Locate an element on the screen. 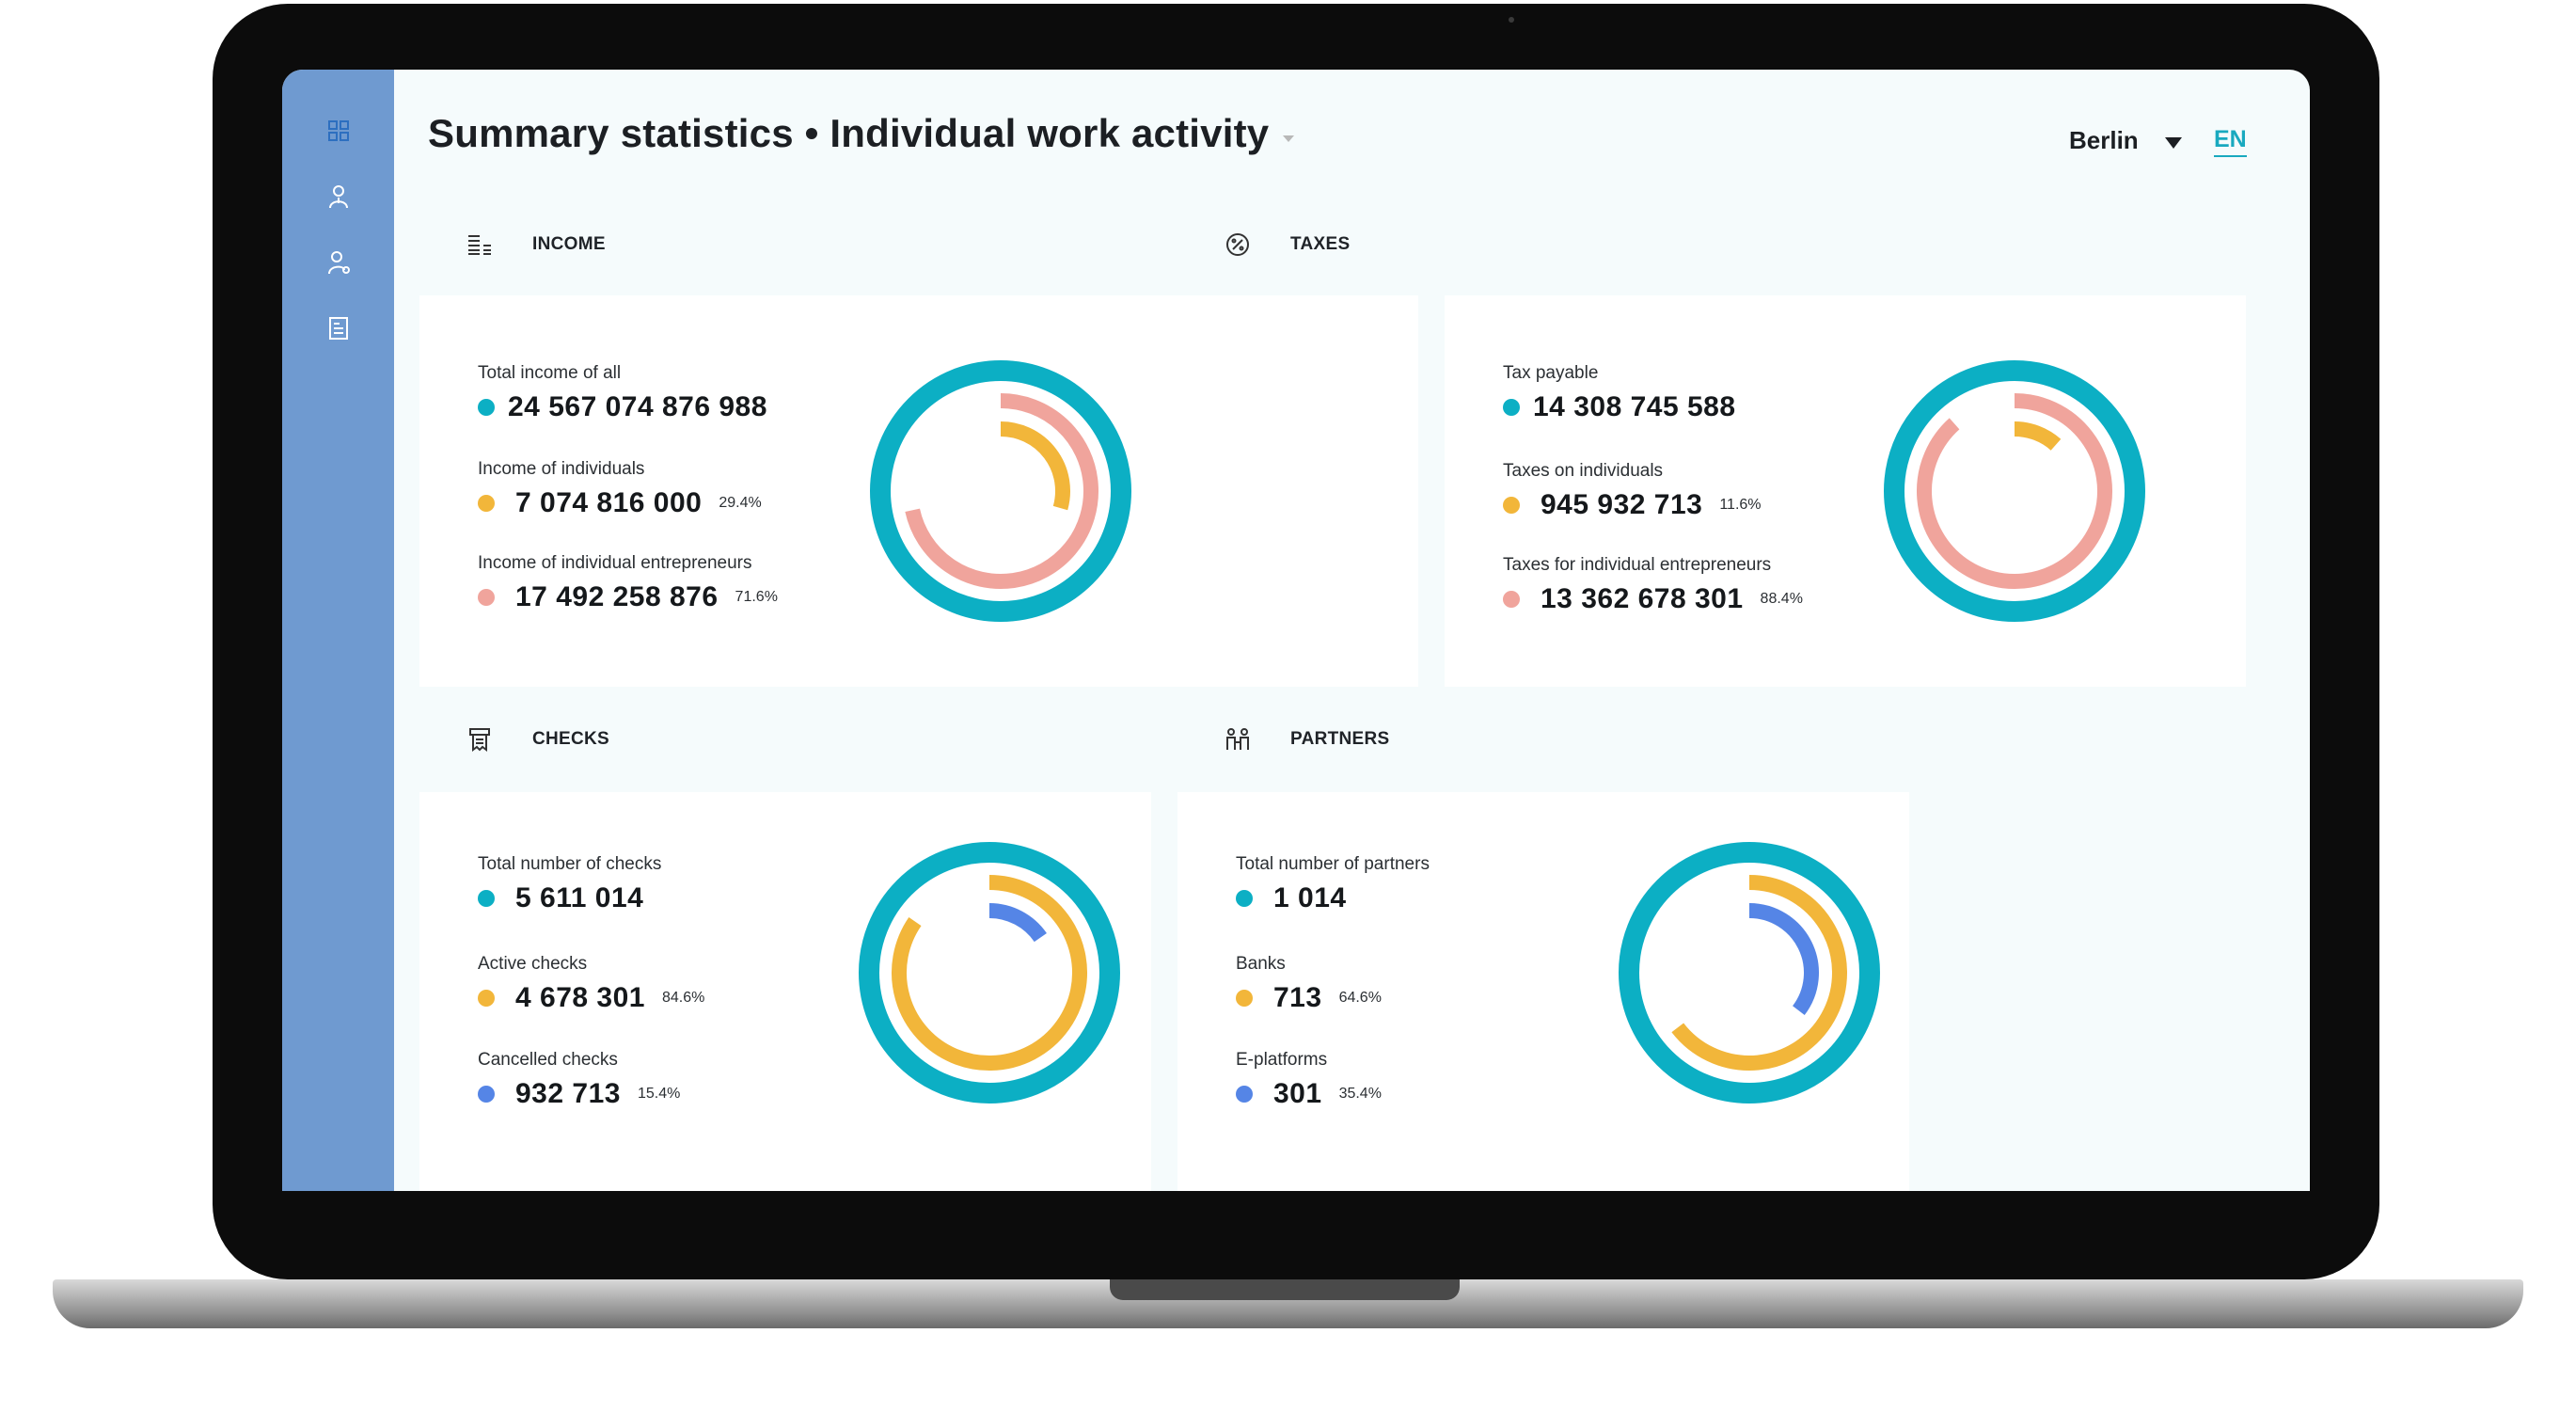 Image resolution: width=2576 pixels, height=1413 pixels. radial-bar-banks is located at coordinates (1759, 973).